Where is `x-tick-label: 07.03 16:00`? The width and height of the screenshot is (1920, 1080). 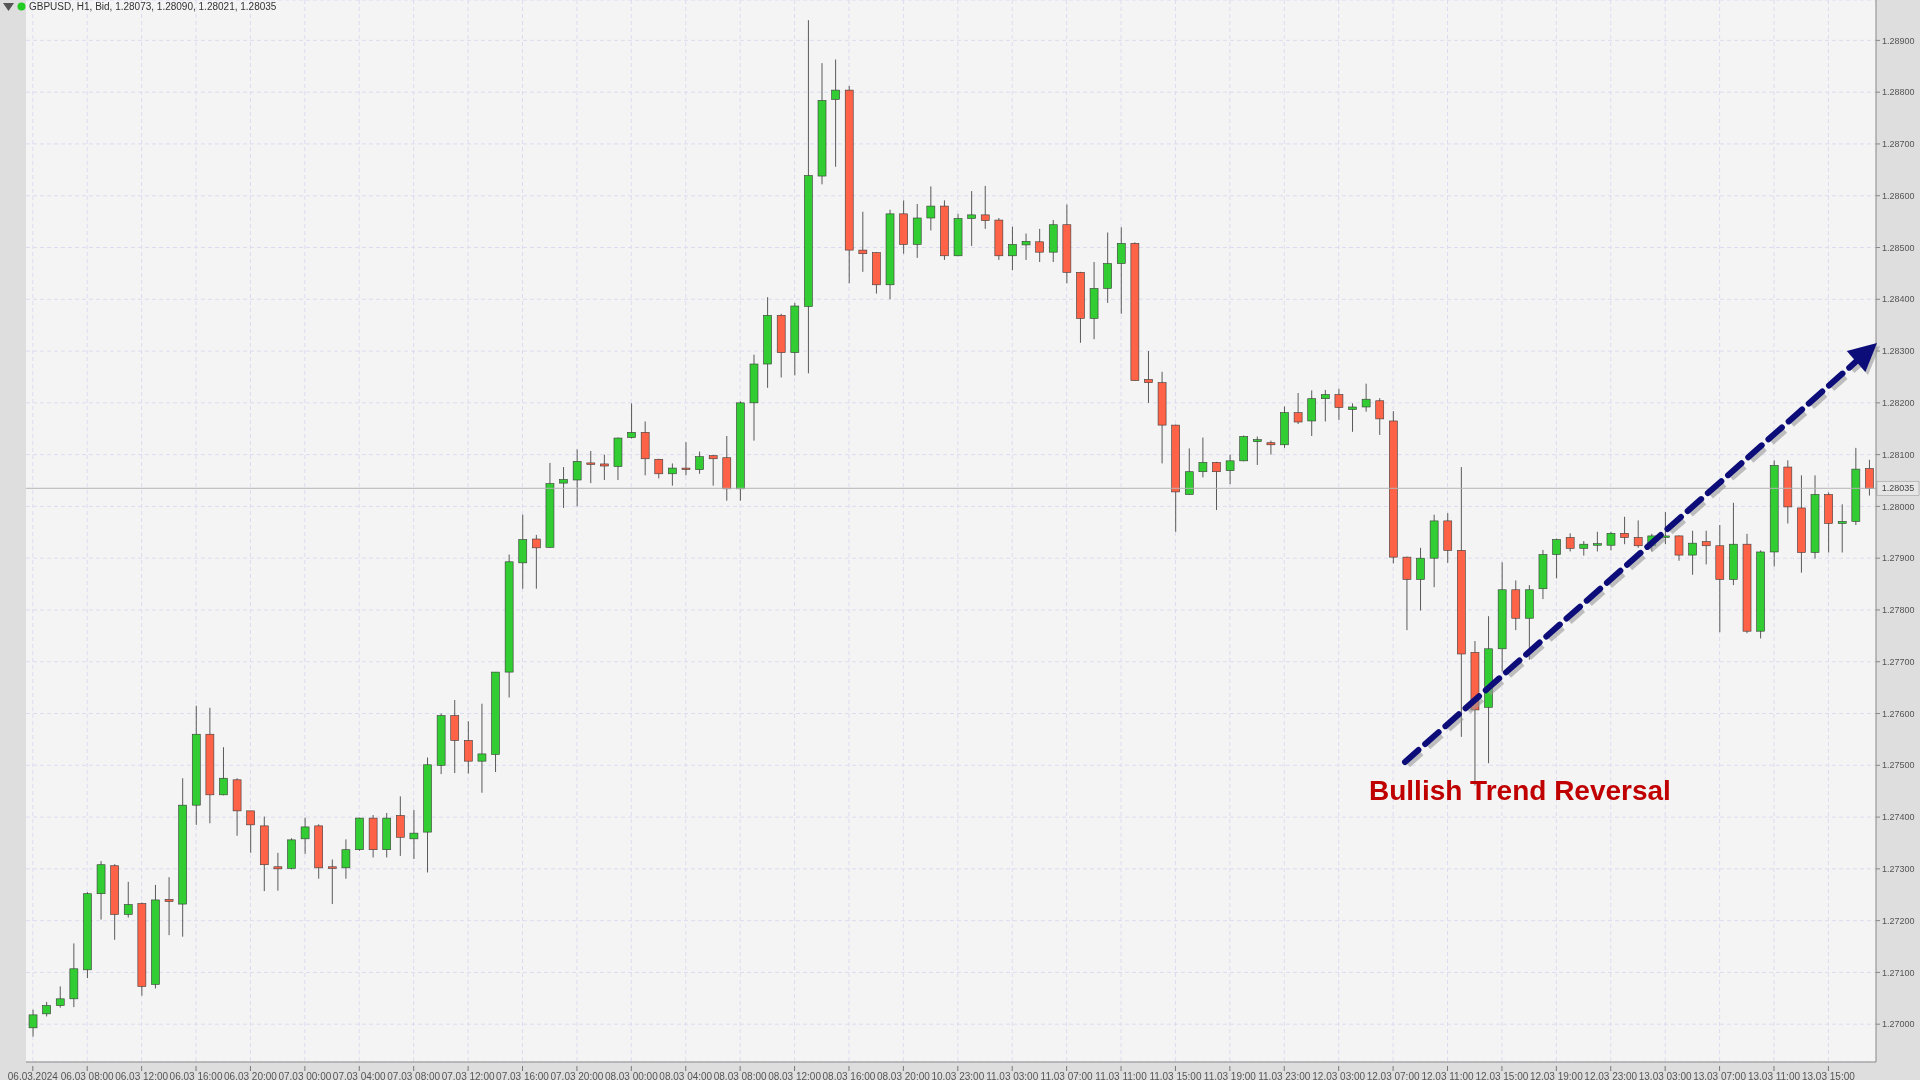 x-tick-label: 07.03 16:00 is located at coordinates (523, 1075).